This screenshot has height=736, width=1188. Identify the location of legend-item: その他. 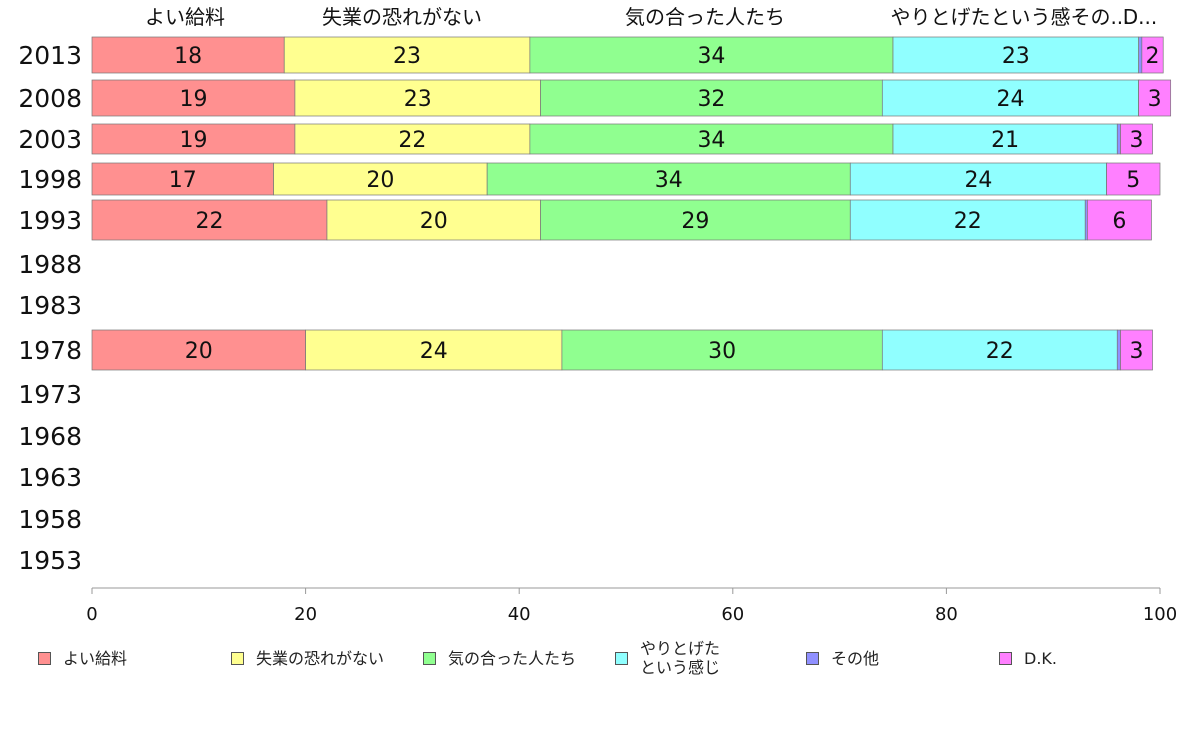
(842, 658).